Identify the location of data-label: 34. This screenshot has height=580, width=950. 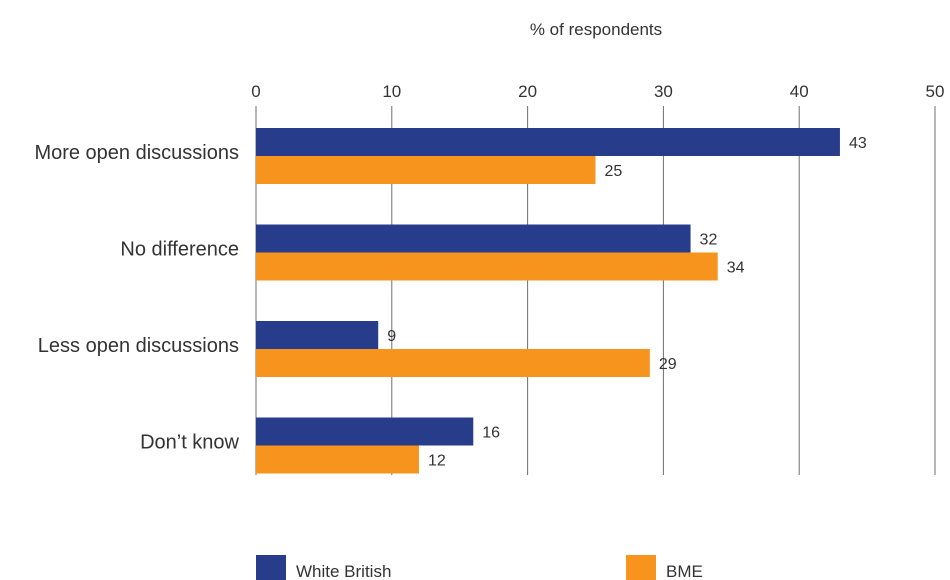
(736, 268).